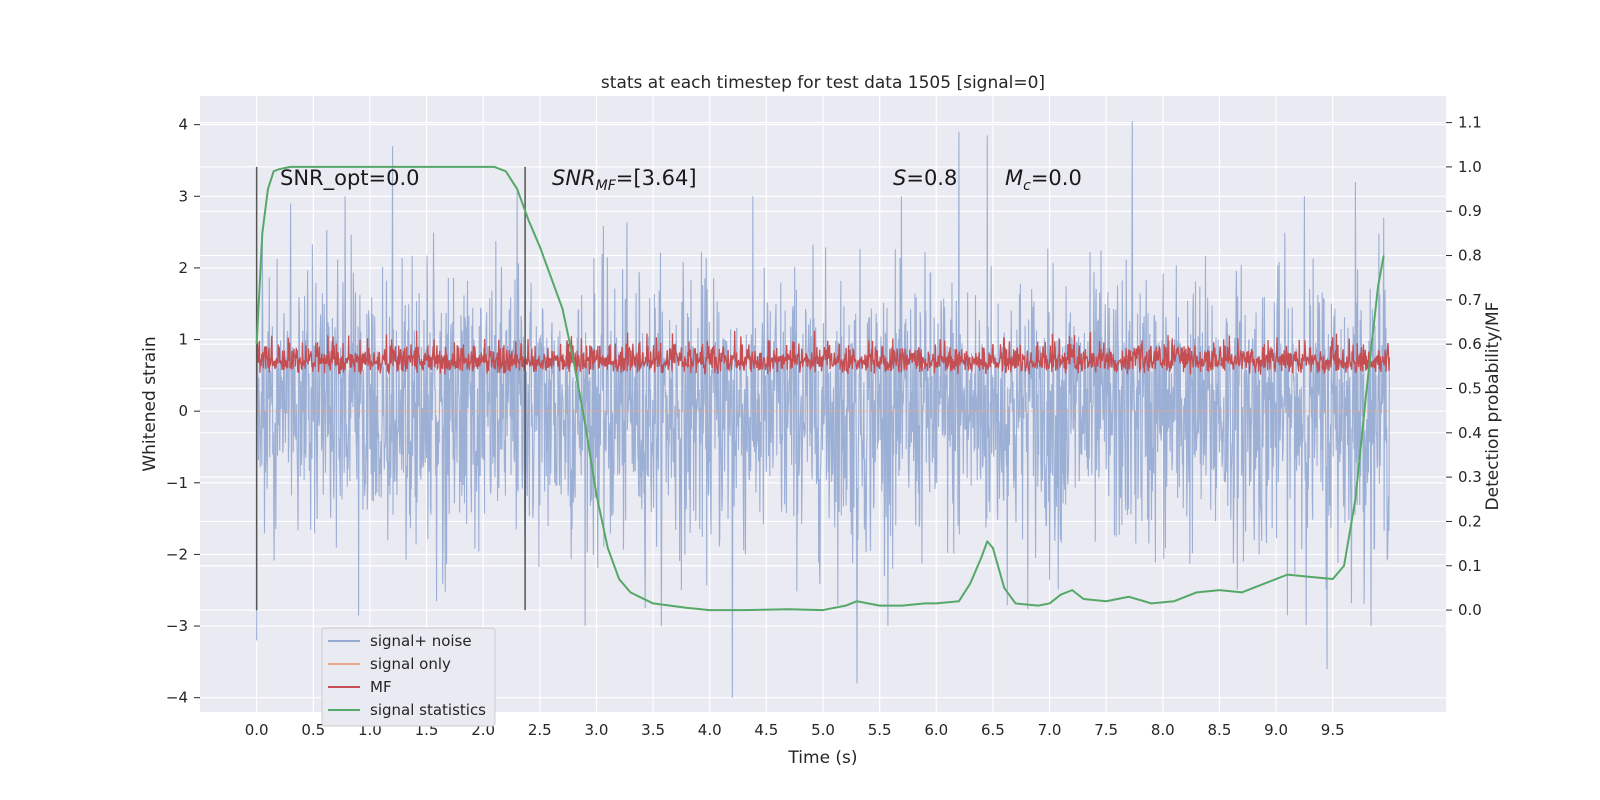  Describe the element at coordinates (993, 730) in the screenshot. I see `x-tick-label: 6.5` at that location.